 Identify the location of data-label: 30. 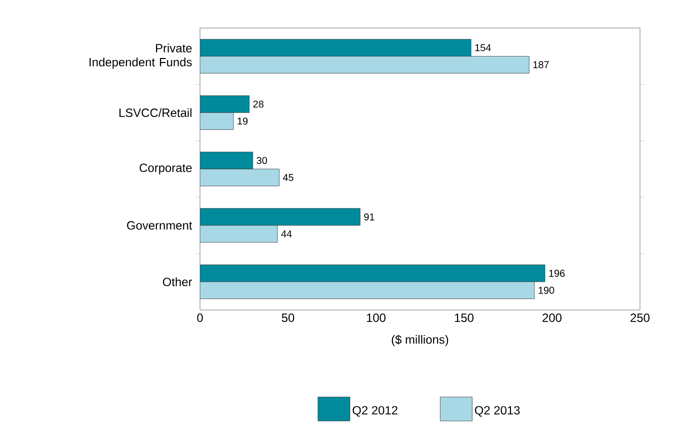
(262, 160).